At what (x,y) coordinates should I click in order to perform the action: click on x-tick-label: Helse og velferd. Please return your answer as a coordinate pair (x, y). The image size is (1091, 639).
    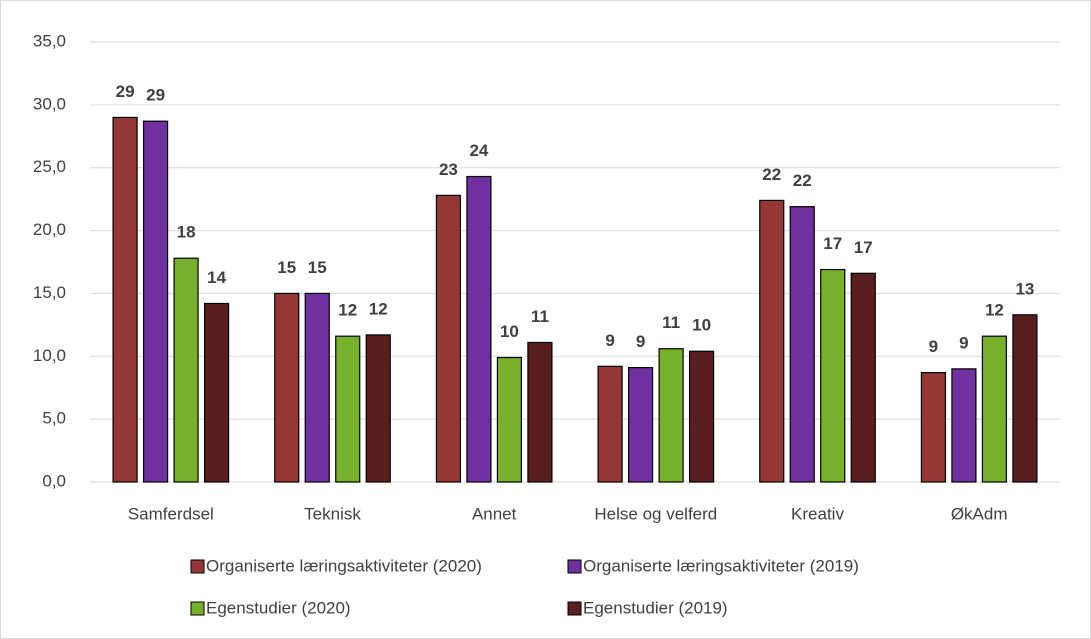
    Looking at the image, I should click on (655, 513).